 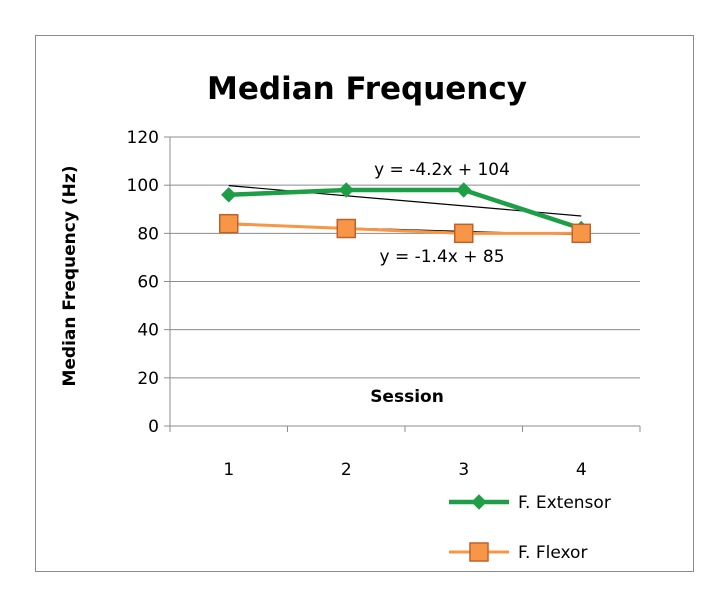 What do you see at coordinates (441, 257) in the screenshot?
I see `trendline-label-flexor: y = -1.4x + 85` at bounding box center [441, 257].